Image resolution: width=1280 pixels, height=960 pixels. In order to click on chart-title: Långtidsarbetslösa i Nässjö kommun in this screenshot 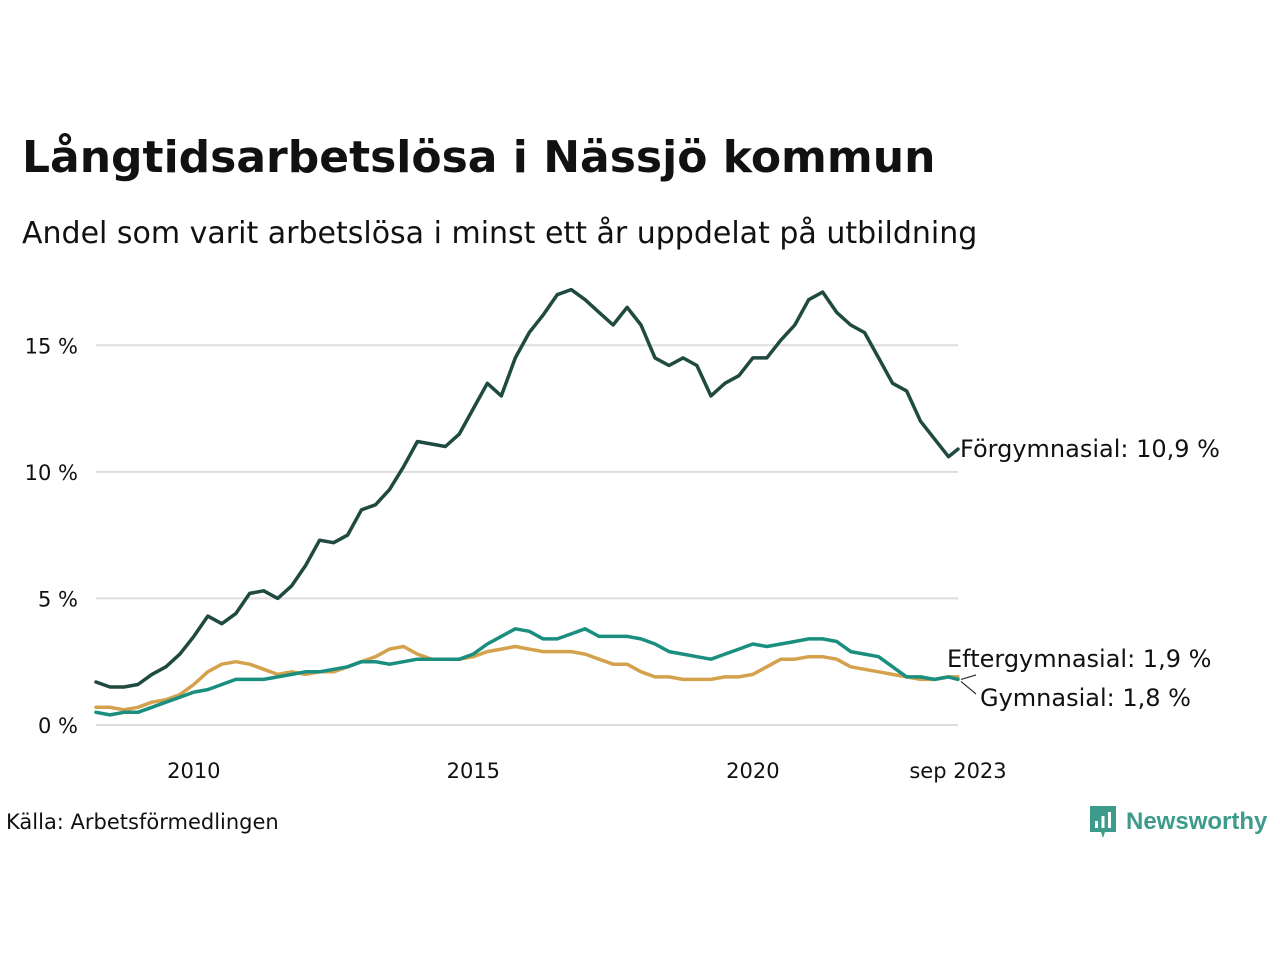, I will do `click(479, 157)`.